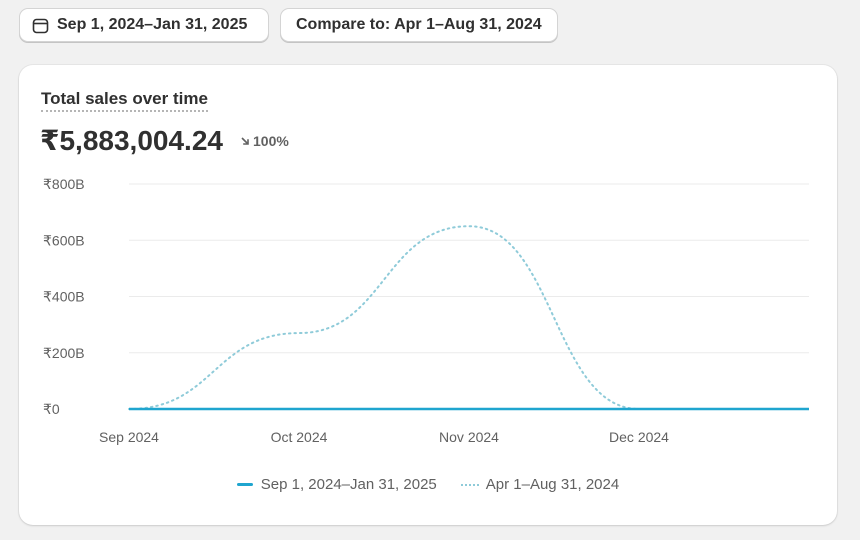 The width and height of the screenshot is (860, 540). Describe the element at coordinates (64, 240) in the screenshot. I see `y-tick-label: ₹600B` at that location.